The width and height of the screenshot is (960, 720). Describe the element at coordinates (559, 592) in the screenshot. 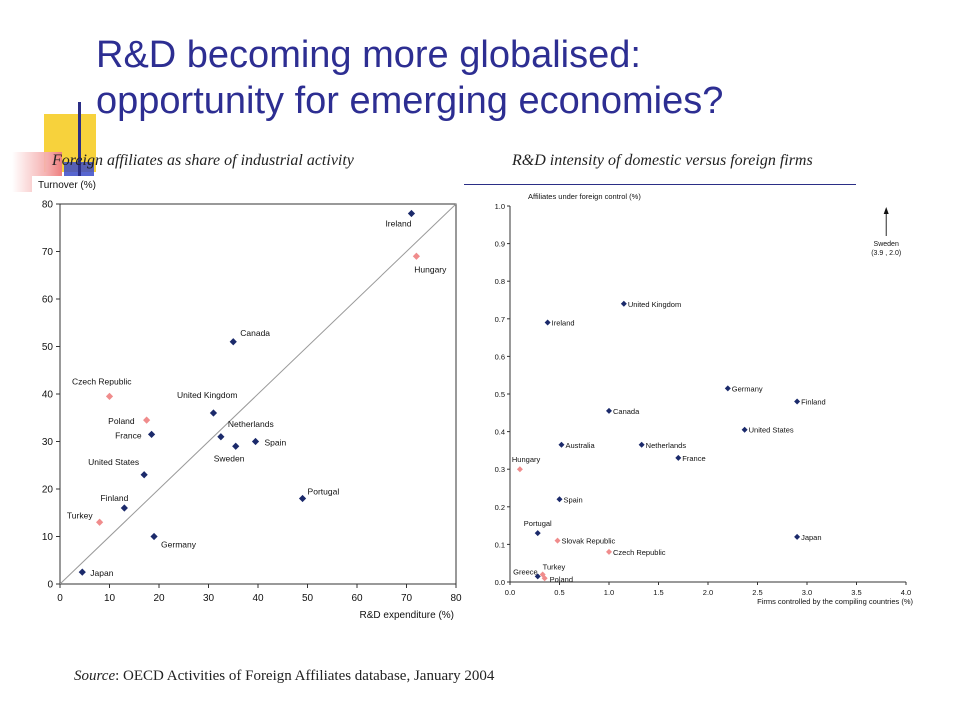

I see `x-tick-label: 0.5` at that location.